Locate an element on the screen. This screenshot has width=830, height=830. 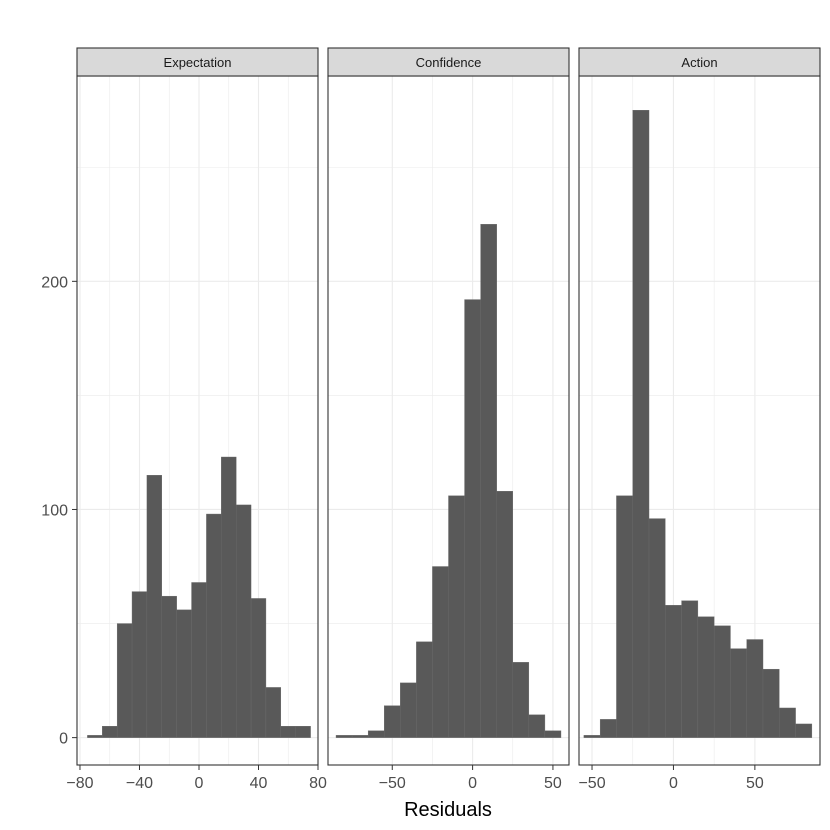
facet-strip-label: Confidence is located at coordinates (449, 62).